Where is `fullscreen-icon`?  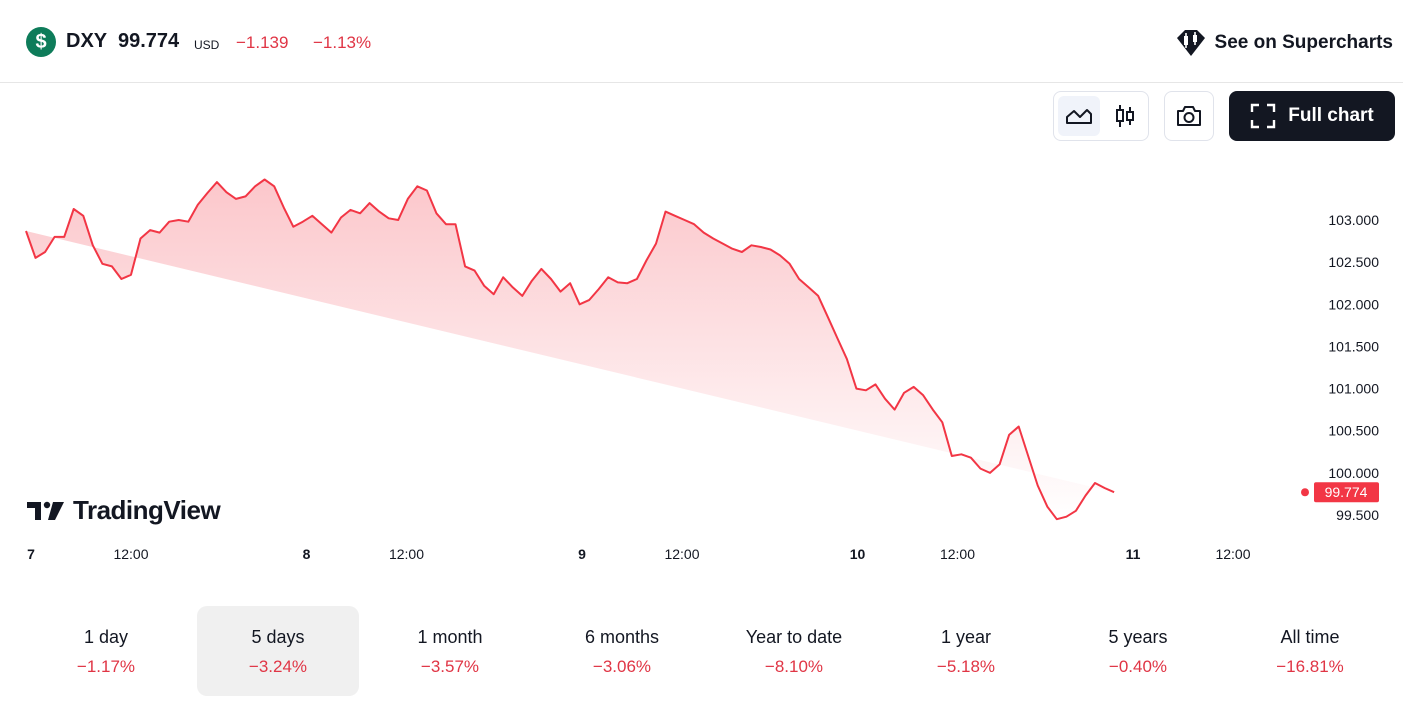 fullscreen-icon is located at coordinates (1263, 116).